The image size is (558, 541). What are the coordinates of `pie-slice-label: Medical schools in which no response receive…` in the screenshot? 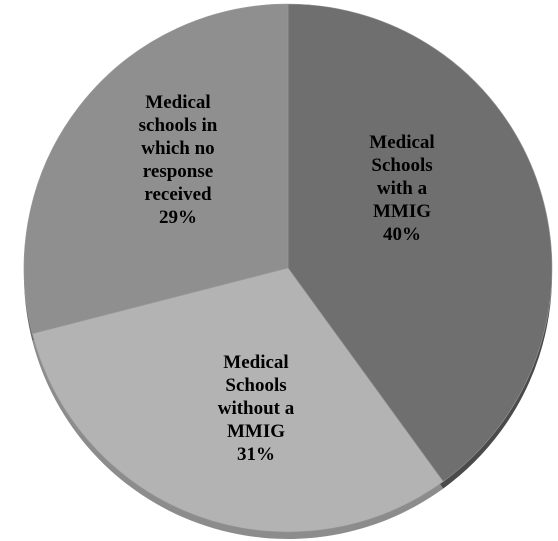 It's located at (178, 160).